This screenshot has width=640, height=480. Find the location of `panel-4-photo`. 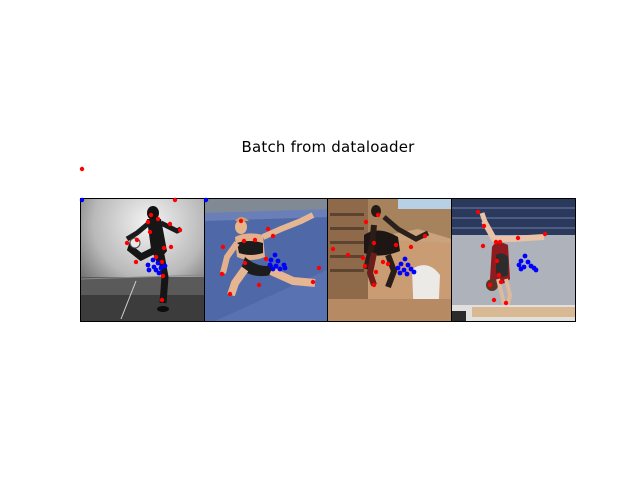

panel-4-photo is located at coordinates (513, 260).